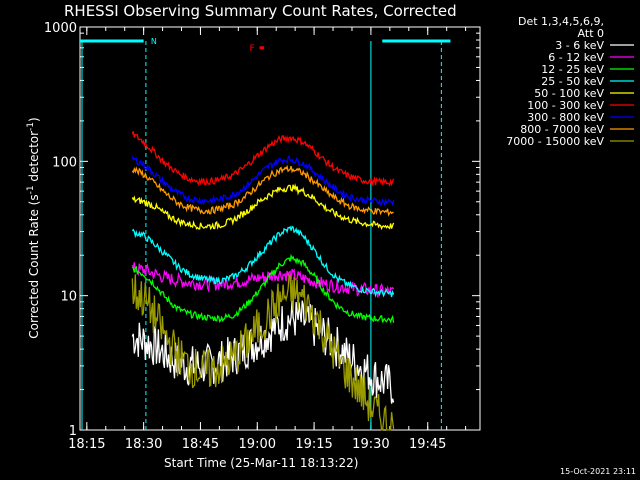 This screenshot has width=640, height=480. I want to click on y-tick-label: 1000, so click(60, 28).